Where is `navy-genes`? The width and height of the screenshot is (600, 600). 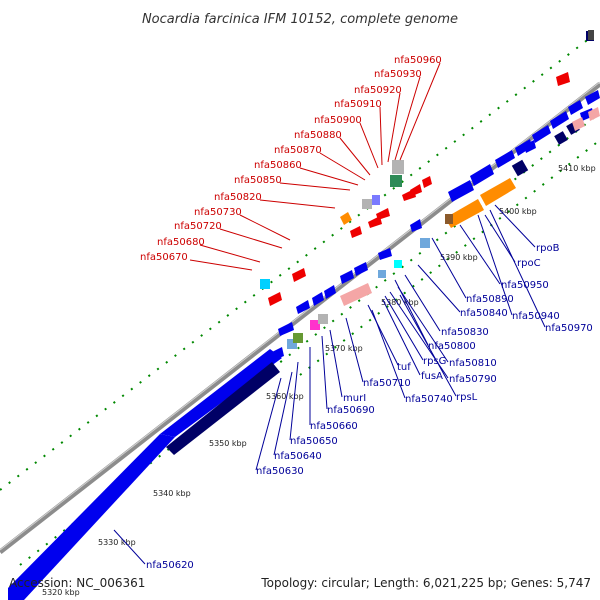 navy-genes is located at coordinates (552, 104).